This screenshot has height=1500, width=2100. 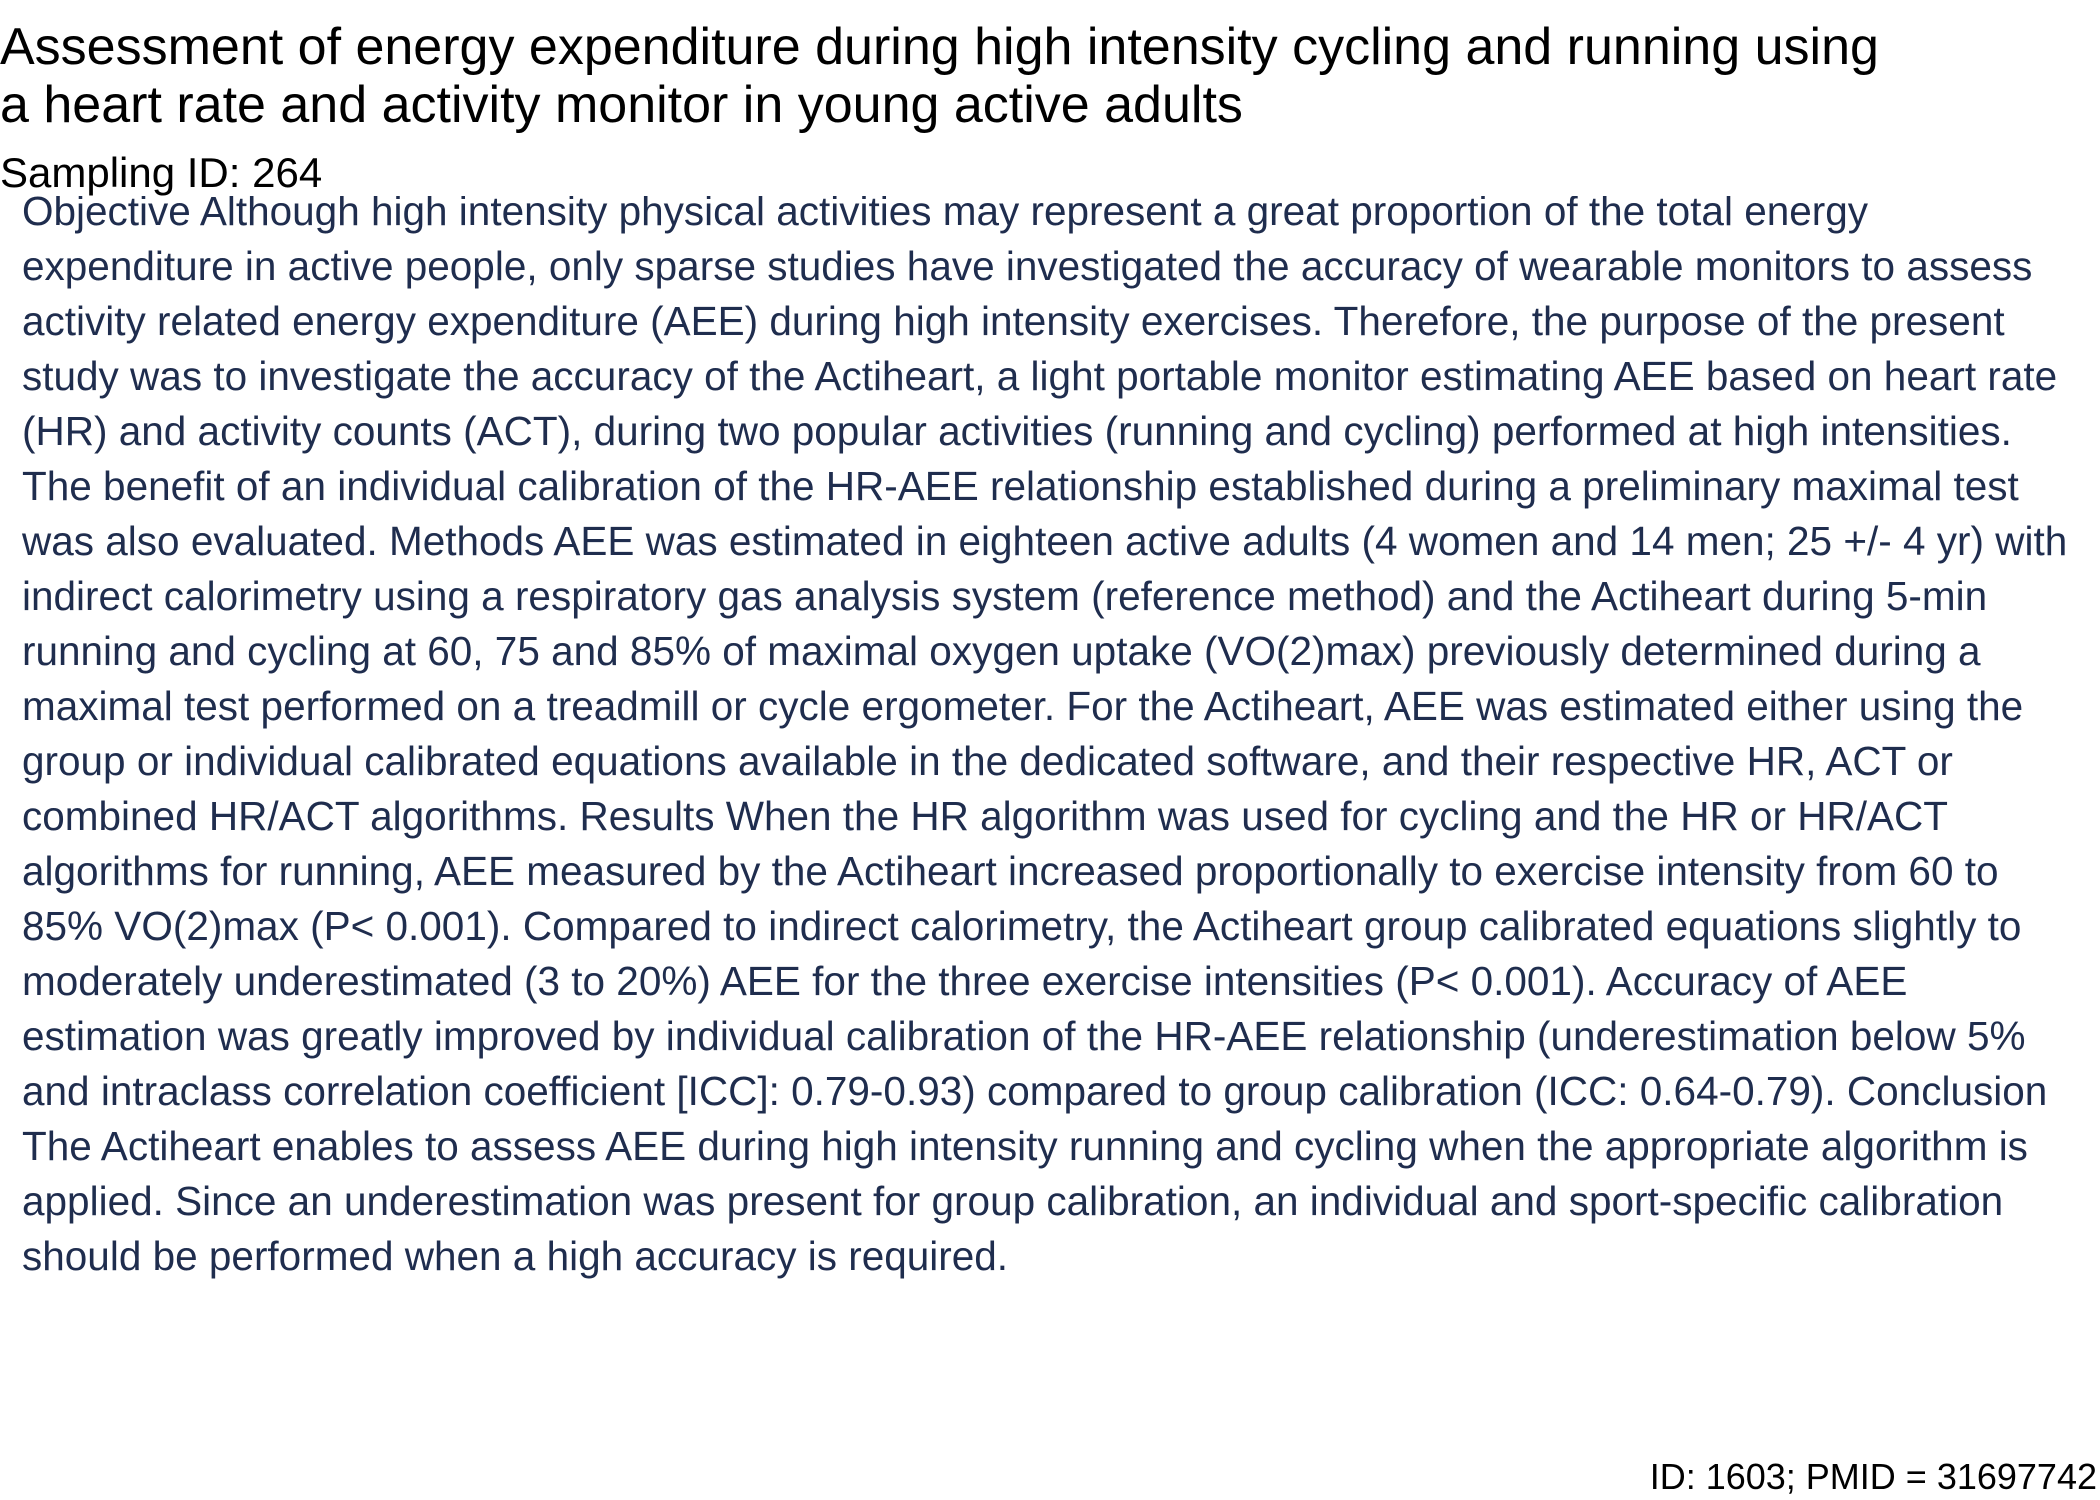 I want to click on footer-id: ID: 1603; PMID = 31697742, so click(x=1873, y=1476).